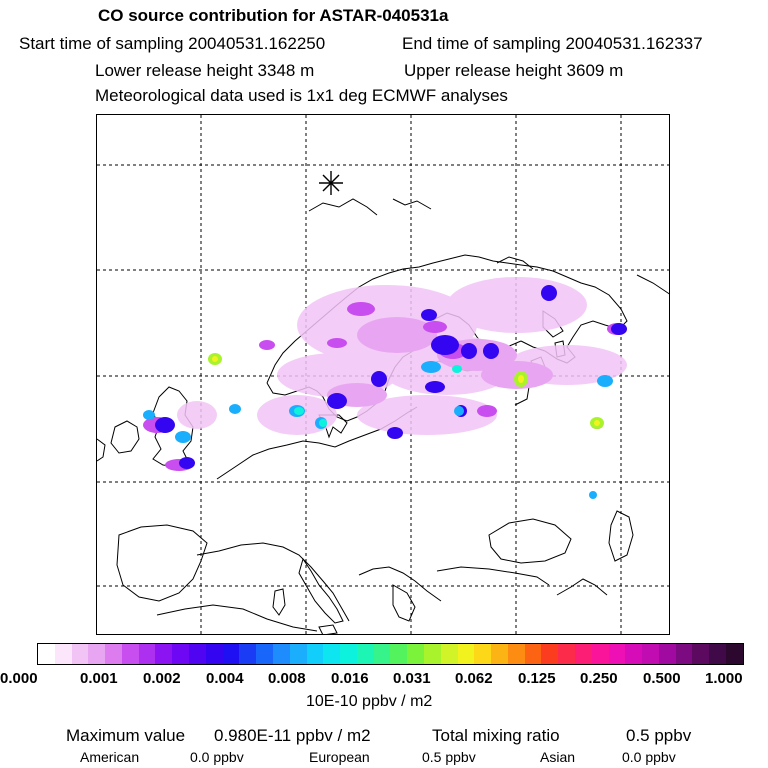 The image size is (768, 768). What do you see at coordinates (205, 70) in the screenshot?
I see `lower-height-label: Lower release height 3348 m` at bounding box center [205, 70].